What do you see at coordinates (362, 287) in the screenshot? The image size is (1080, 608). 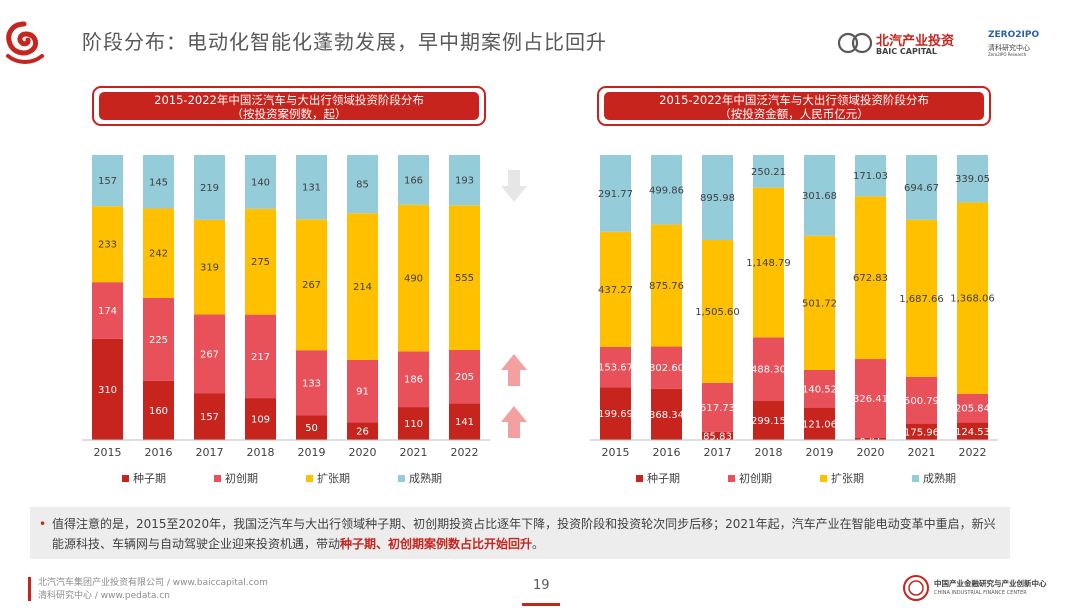 I see `chart1-data-label: 214` at bounding box center [362, 287].